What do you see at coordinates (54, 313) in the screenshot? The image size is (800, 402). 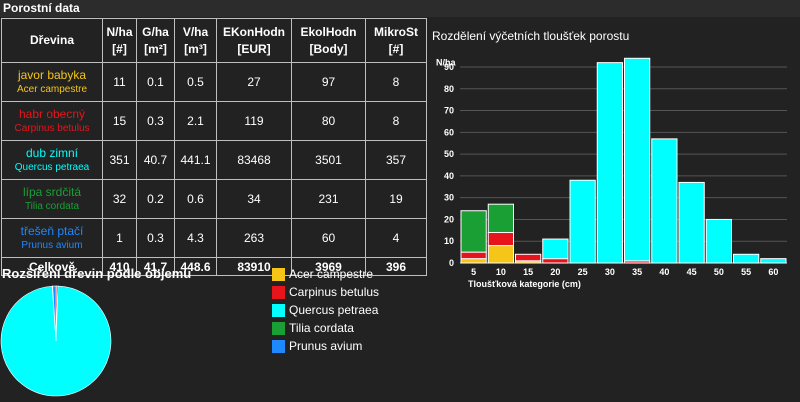 I see `pie-slice` at bounding box center [54, 313].